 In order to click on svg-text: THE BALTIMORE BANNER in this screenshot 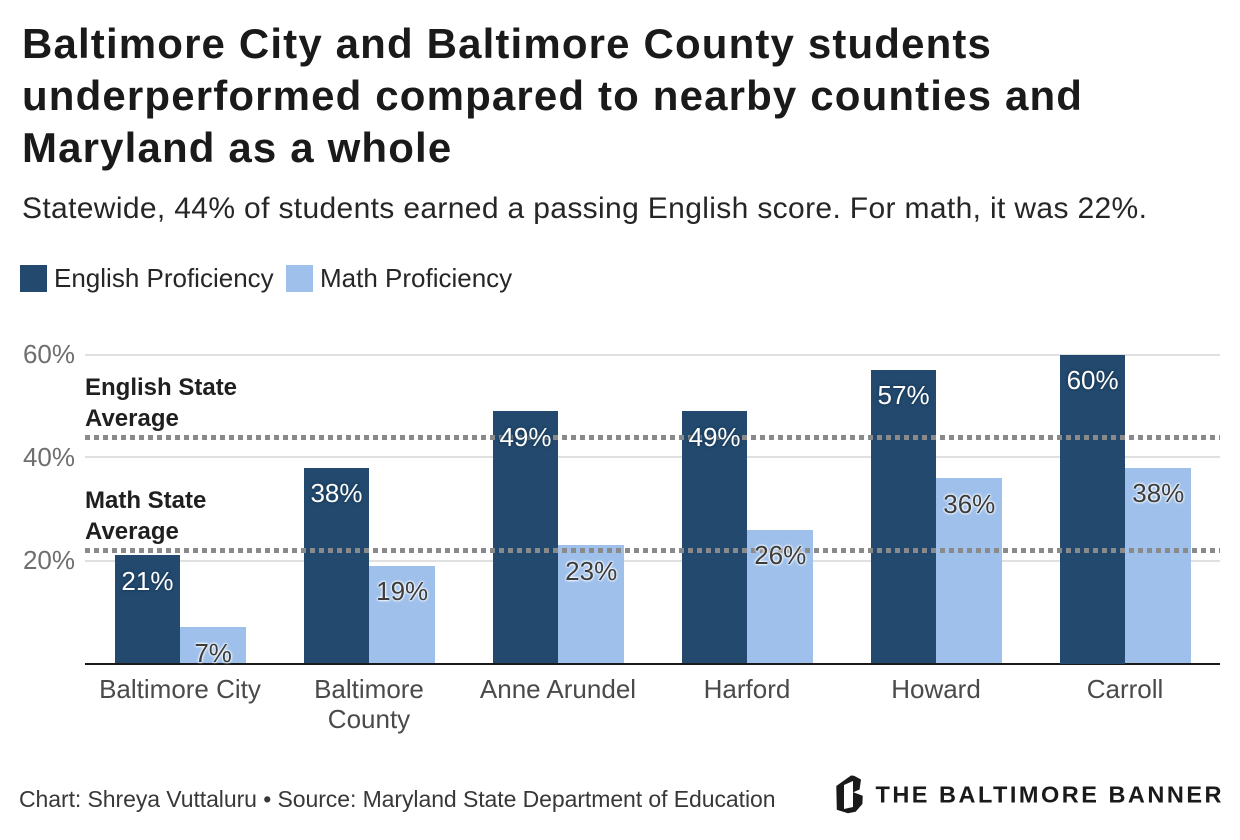, I will do `click(1049, 794)`.